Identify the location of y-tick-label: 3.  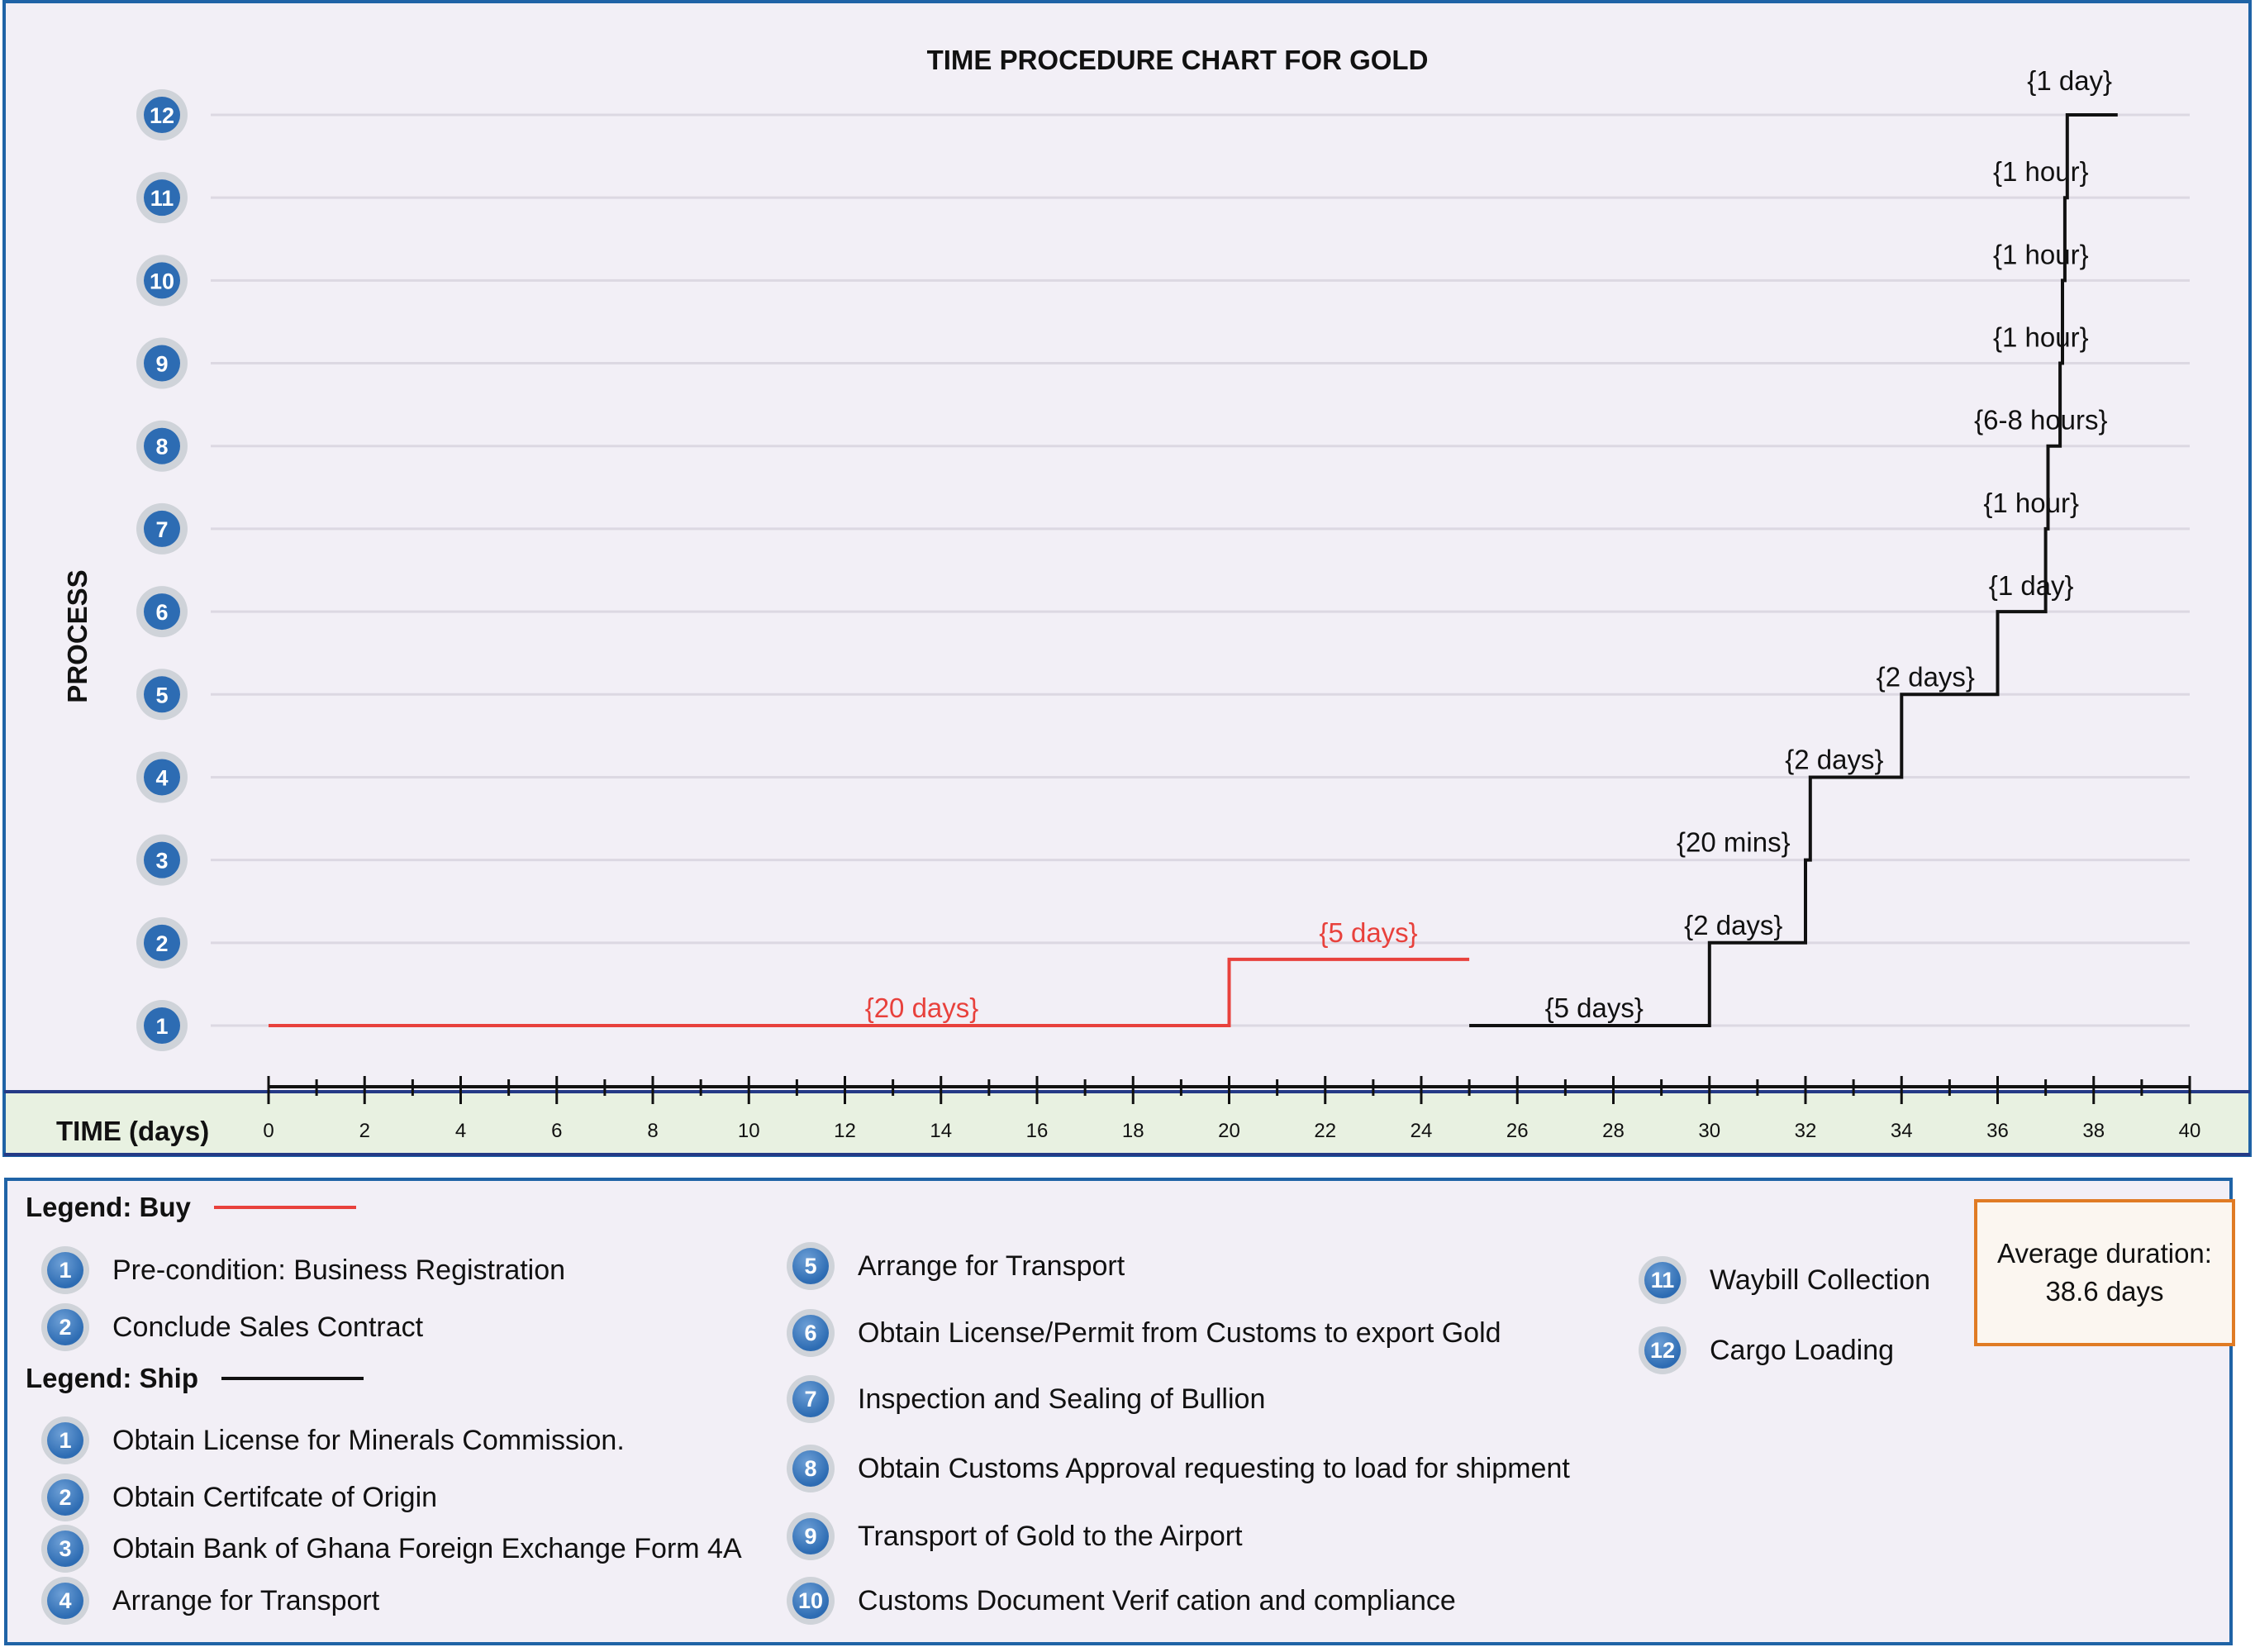
(161, 861).